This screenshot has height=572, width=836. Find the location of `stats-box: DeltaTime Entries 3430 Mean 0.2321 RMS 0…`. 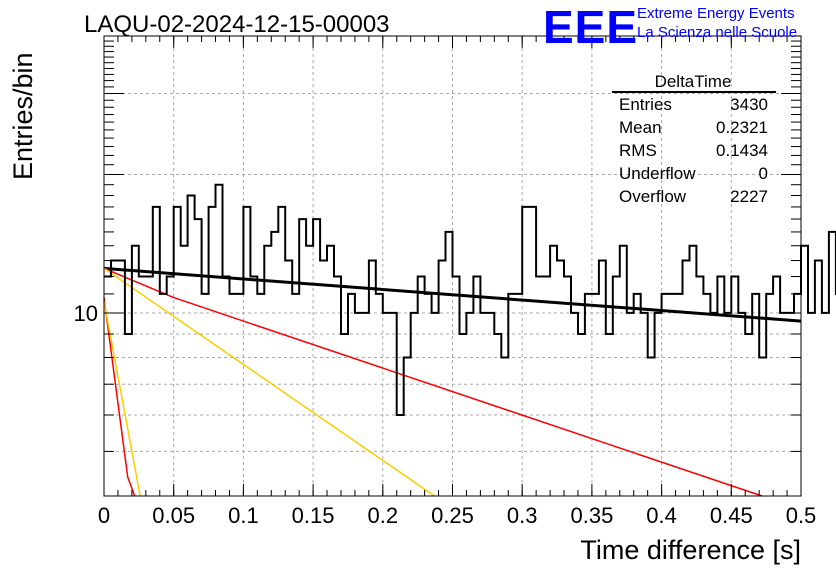

stats-box: DeltaTime Entries 3430 Mean 0.2321 RMS 0… is located at coordinates (694, 139).